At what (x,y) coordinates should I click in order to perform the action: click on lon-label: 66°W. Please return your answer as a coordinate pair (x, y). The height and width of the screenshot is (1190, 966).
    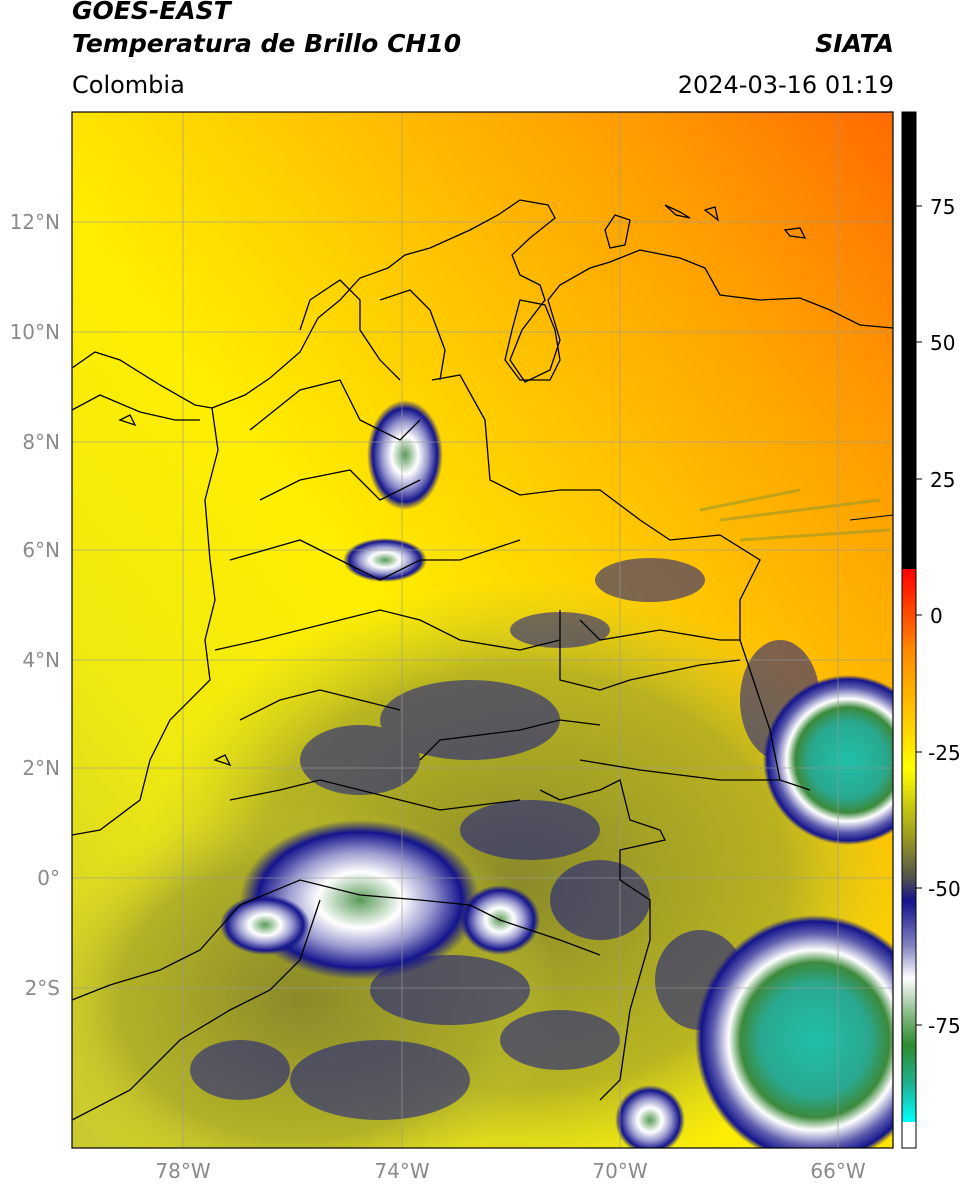
    Looking at the image, I should click on (837, 1171).